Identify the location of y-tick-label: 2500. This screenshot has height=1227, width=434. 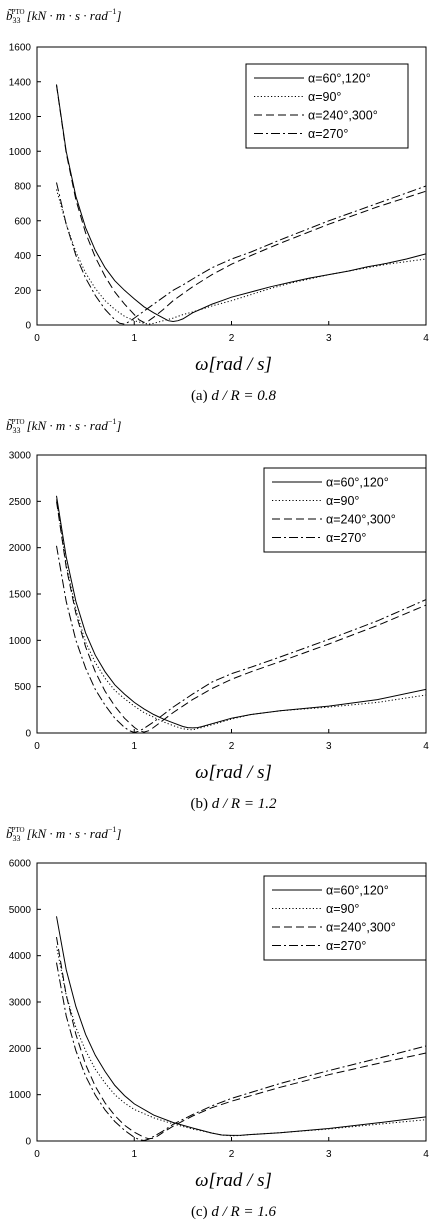
(20, 502).